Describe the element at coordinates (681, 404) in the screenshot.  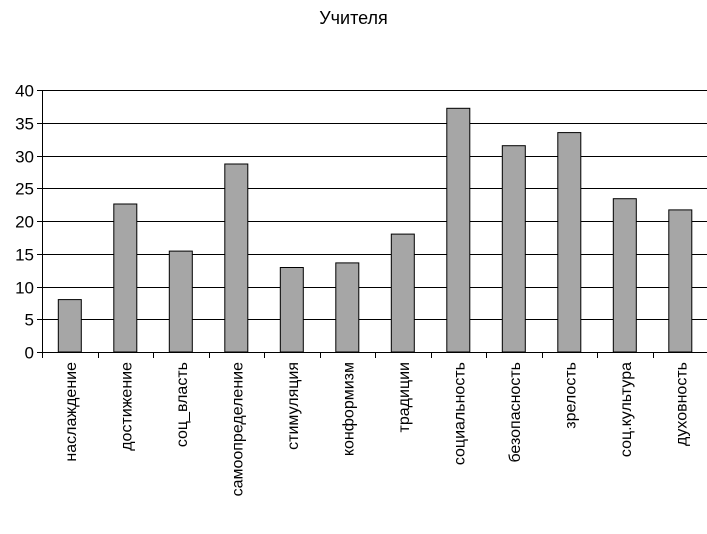
I see `x-tick-label: духовность` at that location.